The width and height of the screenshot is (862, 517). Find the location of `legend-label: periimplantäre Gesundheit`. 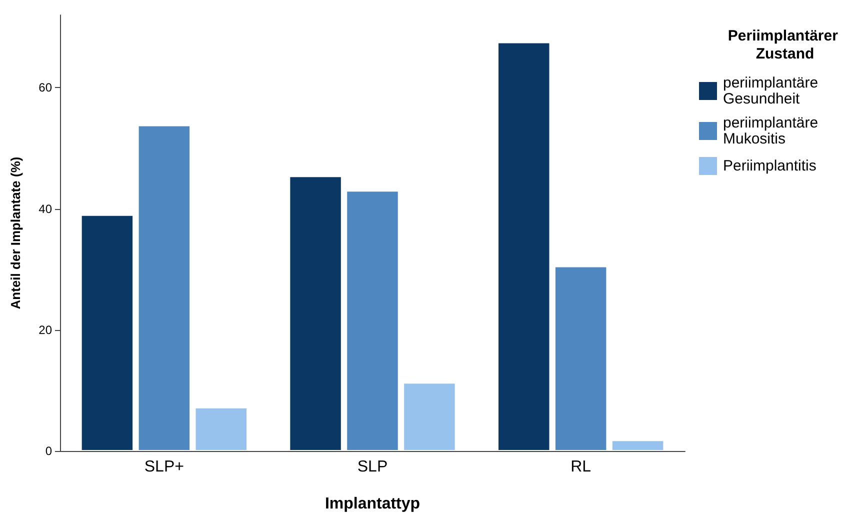

legend-label: periimplantäre Gesundheit is located at coordinates (772, 91).